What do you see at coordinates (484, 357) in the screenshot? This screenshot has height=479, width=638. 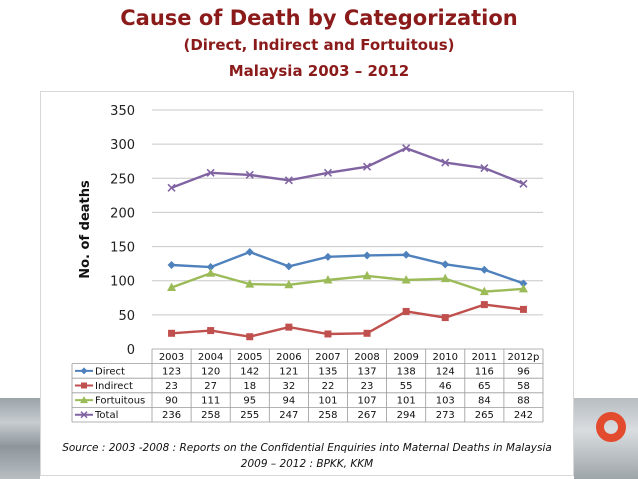 I see `x-tick-label: 2011` at bounding box center [484, 357].